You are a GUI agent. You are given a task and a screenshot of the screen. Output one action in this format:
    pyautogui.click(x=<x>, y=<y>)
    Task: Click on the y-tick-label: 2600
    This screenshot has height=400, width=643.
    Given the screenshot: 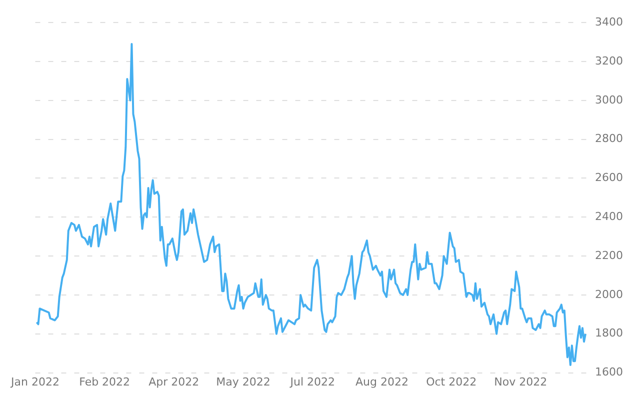 What is the action you would take?
    pyautogui.click(x=609, y=177)
    